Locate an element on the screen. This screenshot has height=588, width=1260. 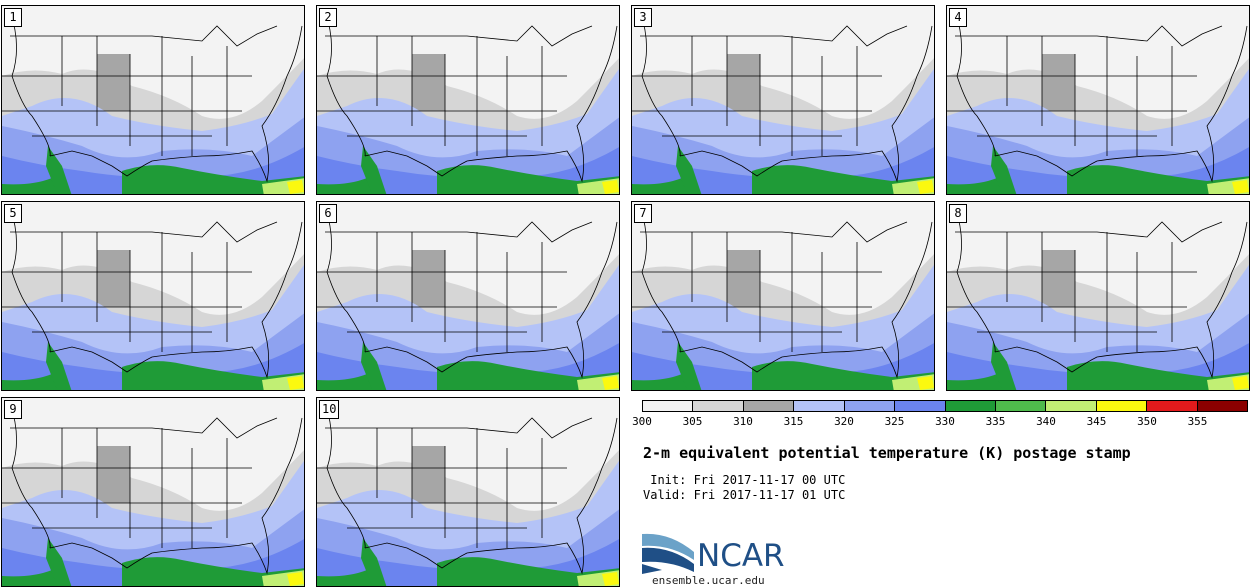
member-panel-6: 6 is located at coordinates (468, 296).